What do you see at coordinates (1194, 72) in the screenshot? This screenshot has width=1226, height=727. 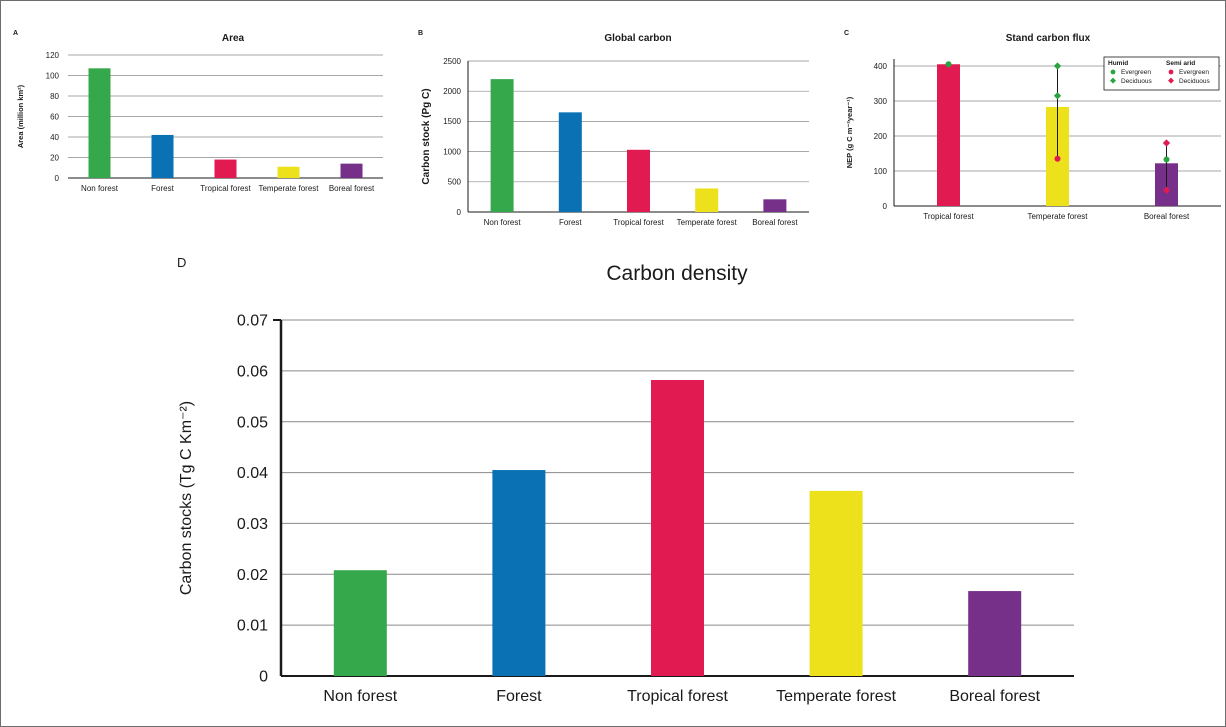 I see `legend-semiarid-evergreen-label: Evergreen` at bounding box center [1194, 72].